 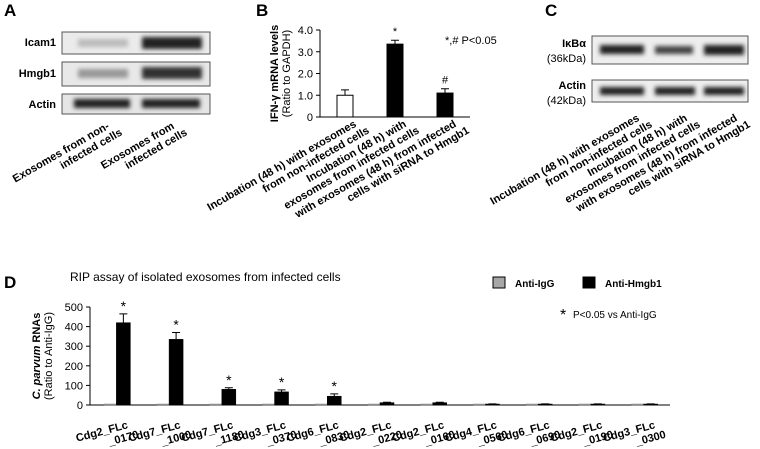 I want to click on y-tick-label: 500, so click(x=74, y=308).